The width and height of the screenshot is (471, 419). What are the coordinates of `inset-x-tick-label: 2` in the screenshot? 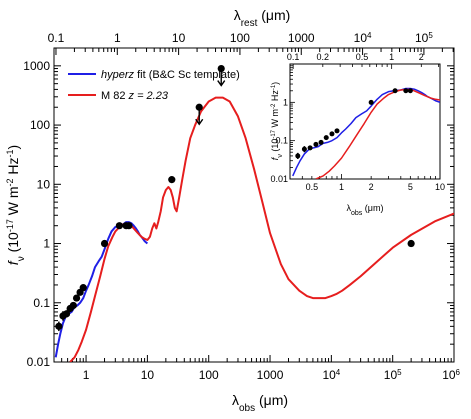 It's located at (371, 187).